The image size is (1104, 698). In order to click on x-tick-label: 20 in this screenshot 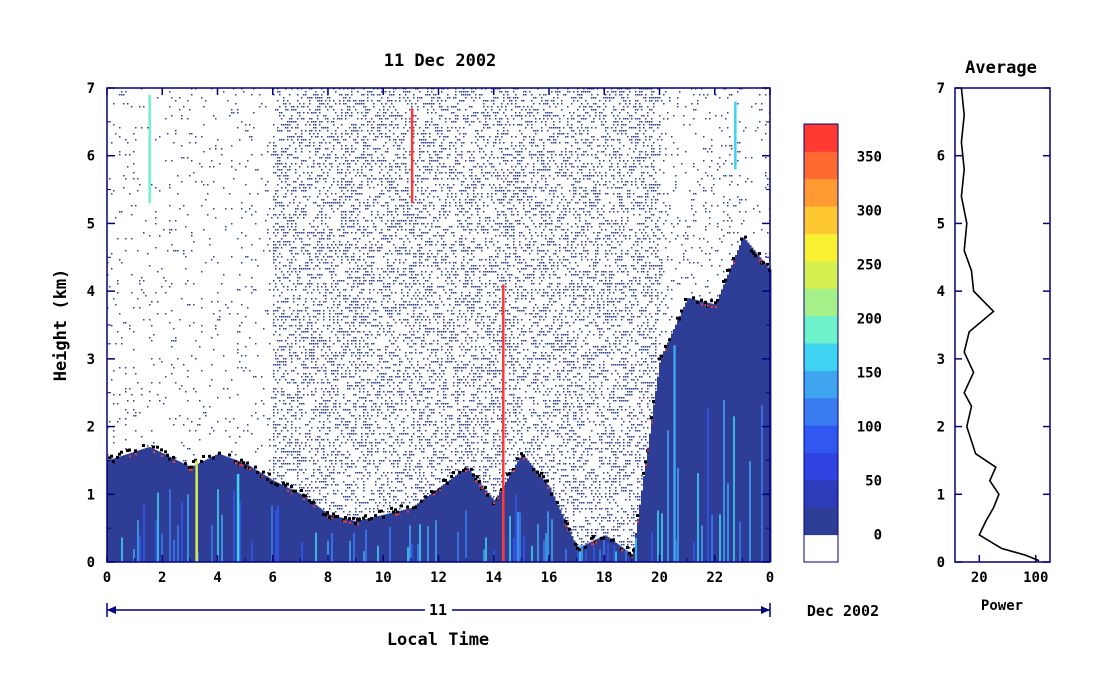, I will do `click(659, 578)`.